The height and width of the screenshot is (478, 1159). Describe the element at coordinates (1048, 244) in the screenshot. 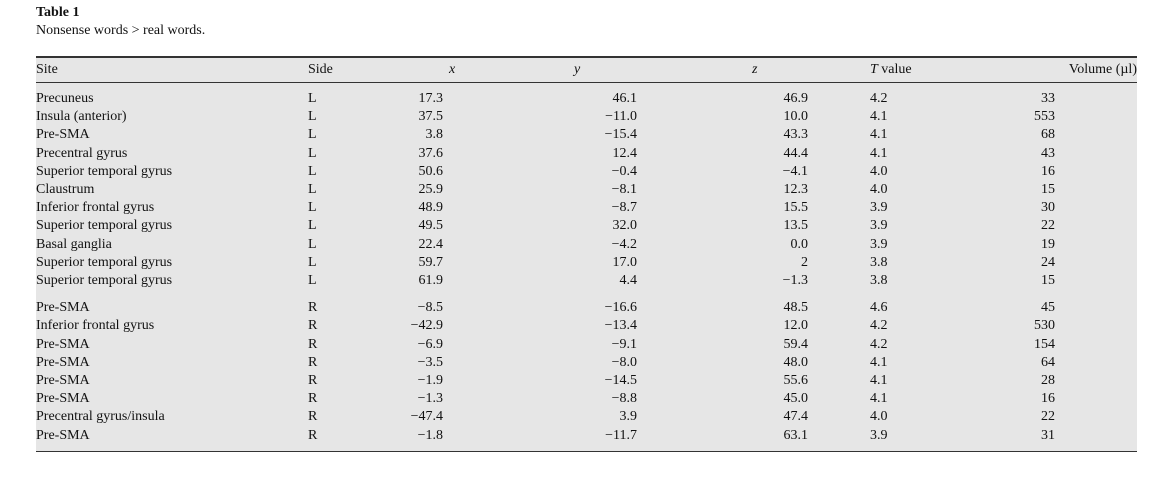

I see `cell-volume: 19` at that location.